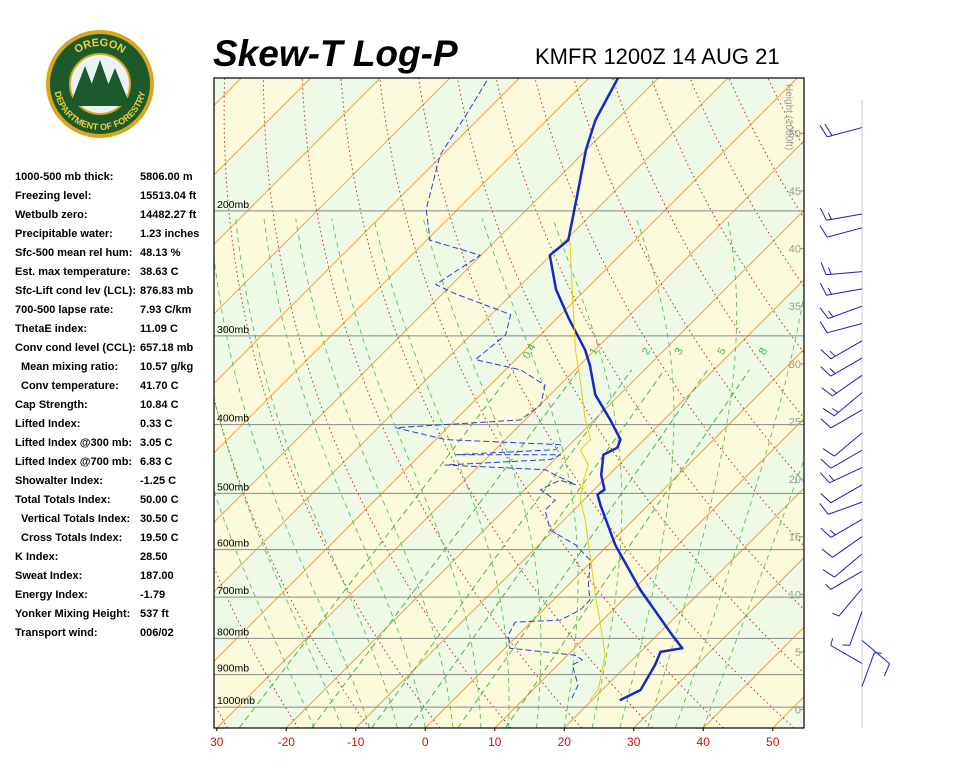 Image resolution: width=960 pixels, height=768 pixels. What do you see at coordinates (795, 192) in the screenshot?
I see `height-tick-label: 45` at bounding box center [795, 192].